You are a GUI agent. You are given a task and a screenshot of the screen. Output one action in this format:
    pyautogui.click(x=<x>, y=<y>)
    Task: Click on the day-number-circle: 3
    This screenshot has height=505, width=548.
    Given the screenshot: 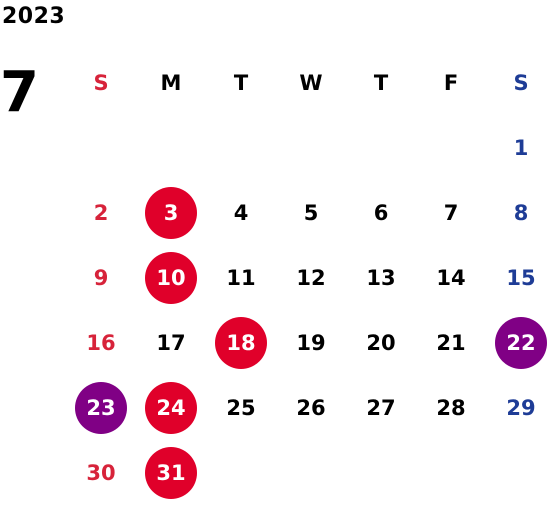 What is the action you would take?
    pyautogui.click(x=171, y=212)
    